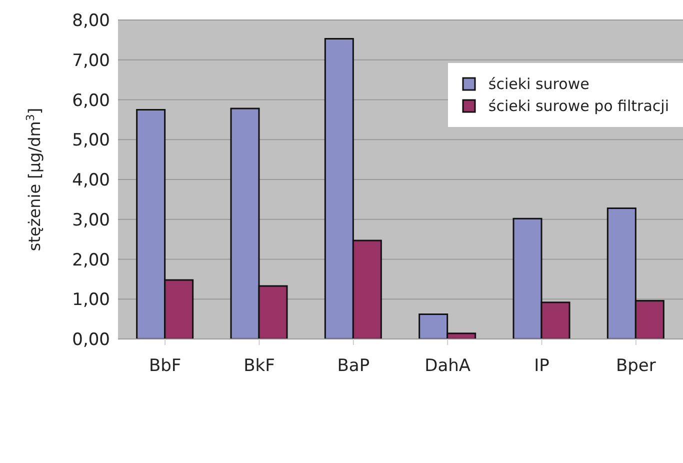  Describe the element at coordinates (539, 84) in the screenshot. I see `legend-label: ścieki surowe` at that location.